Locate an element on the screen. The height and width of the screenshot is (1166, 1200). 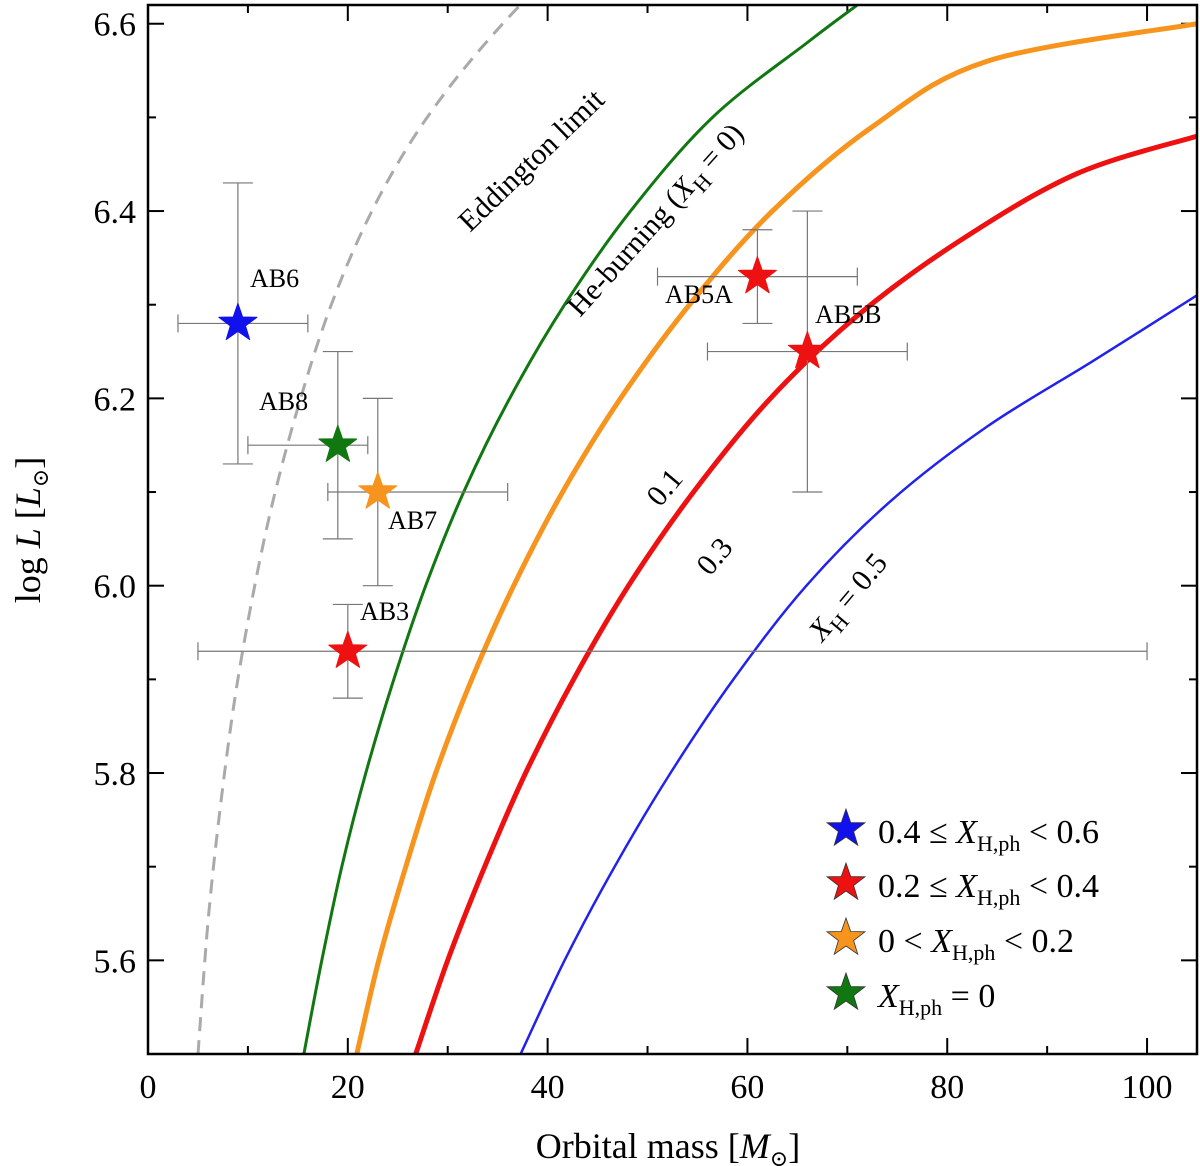
y-tick-label: 5.8 is located at coordinates (115, 774).